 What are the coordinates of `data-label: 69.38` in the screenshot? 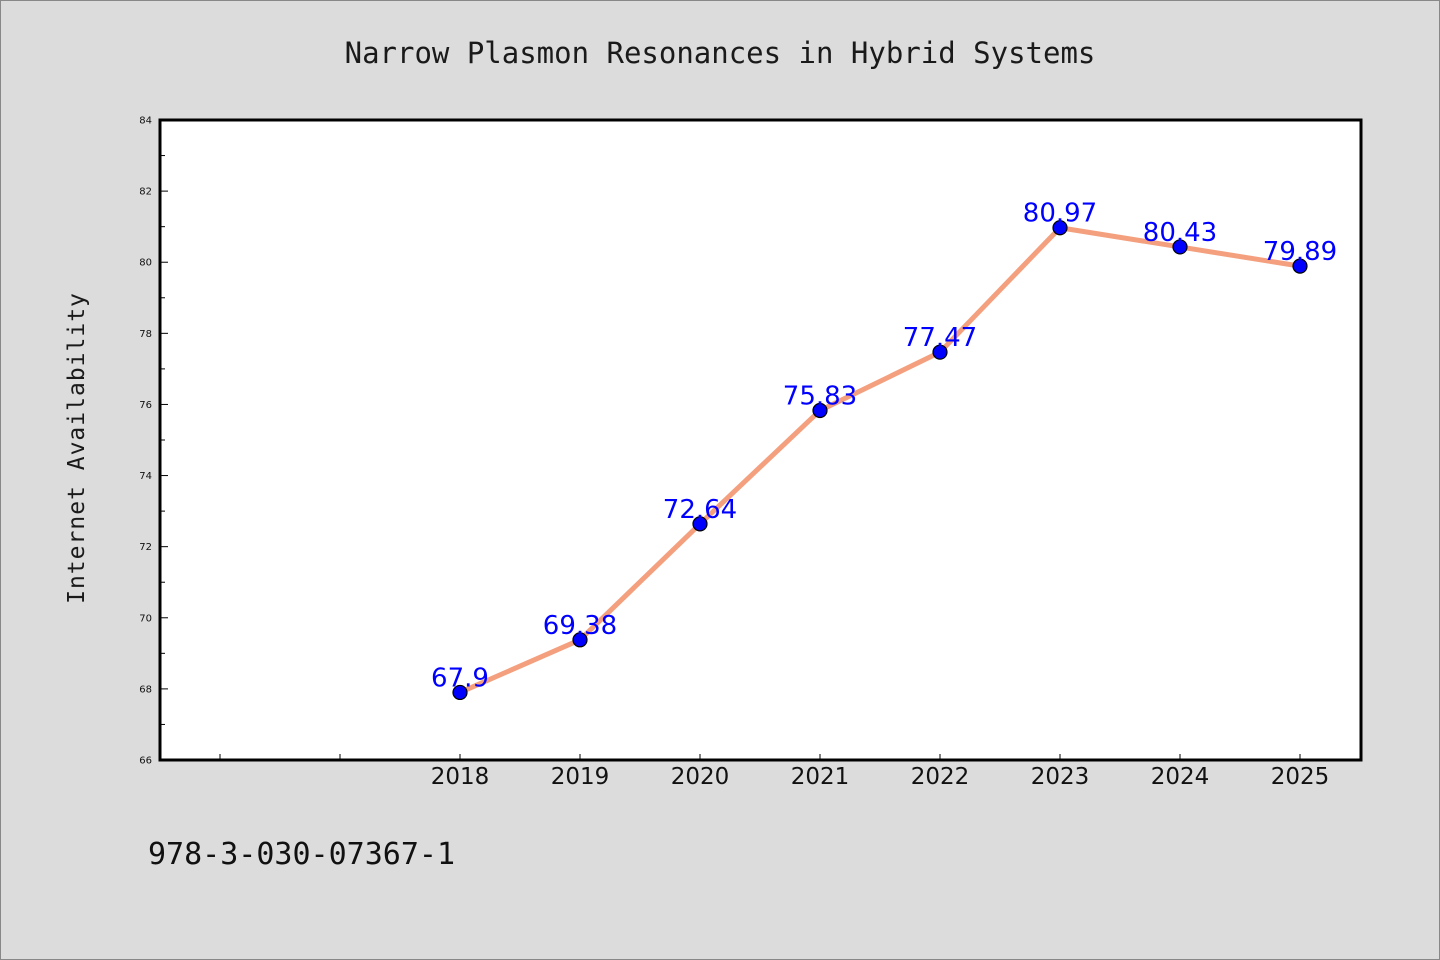 It's located at (580, 626).